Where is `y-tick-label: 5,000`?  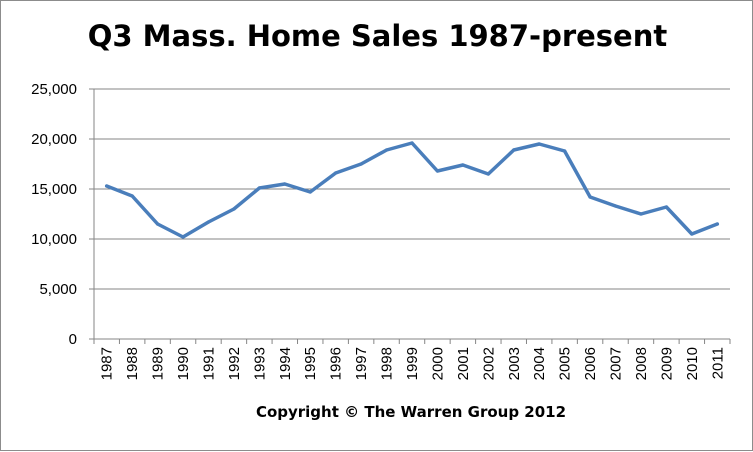 y-tick-label: 5,000 is located at coordinates (58, 289).